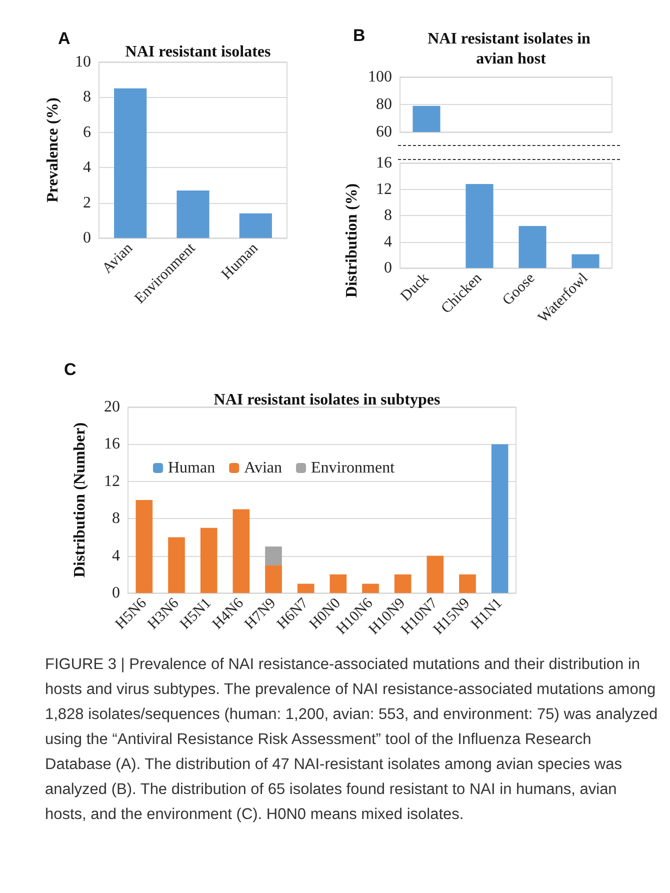 This screenshot has width=670, height=893. Describe the element at coordinates (83, 62) in the screenshot. I see `y-tick-label: 10` at that location.